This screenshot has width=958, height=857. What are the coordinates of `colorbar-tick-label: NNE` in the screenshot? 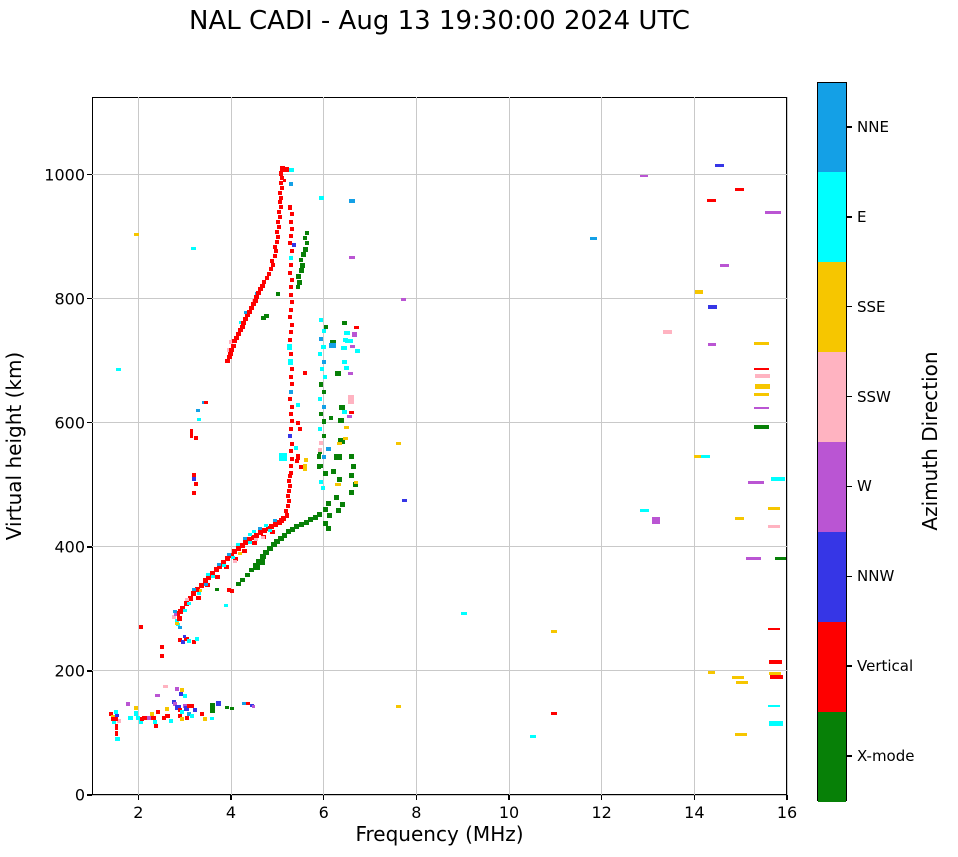 It's located at (873, 126).